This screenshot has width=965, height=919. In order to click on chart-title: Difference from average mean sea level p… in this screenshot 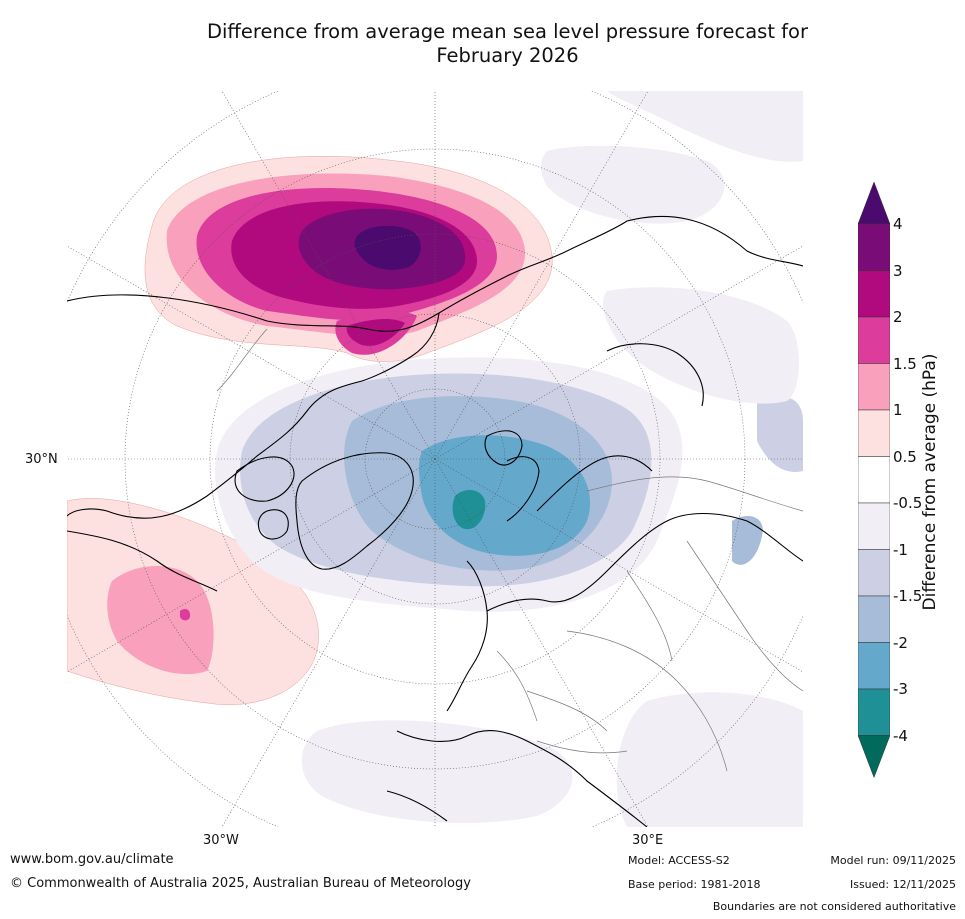, I will do `click(507, 44)`.